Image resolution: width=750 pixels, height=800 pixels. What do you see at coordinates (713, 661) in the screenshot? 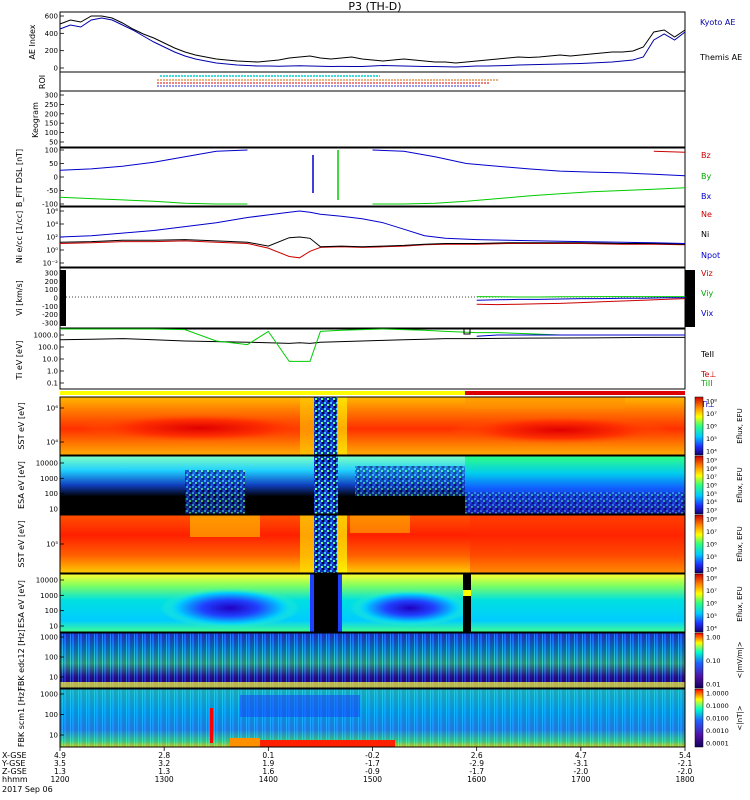
I see `cb-fbk-e-tick-label: 0.10` at bounding box center [713, 661].